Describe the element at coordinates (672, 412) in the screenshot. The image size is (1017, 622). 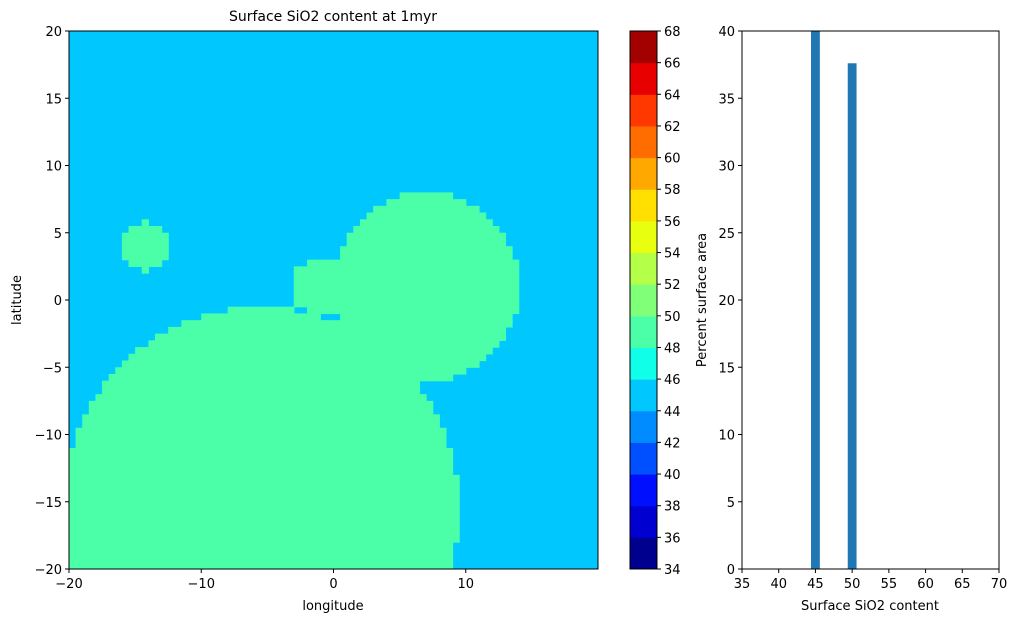
I see `colorbar-tick-label: 44` at that location.